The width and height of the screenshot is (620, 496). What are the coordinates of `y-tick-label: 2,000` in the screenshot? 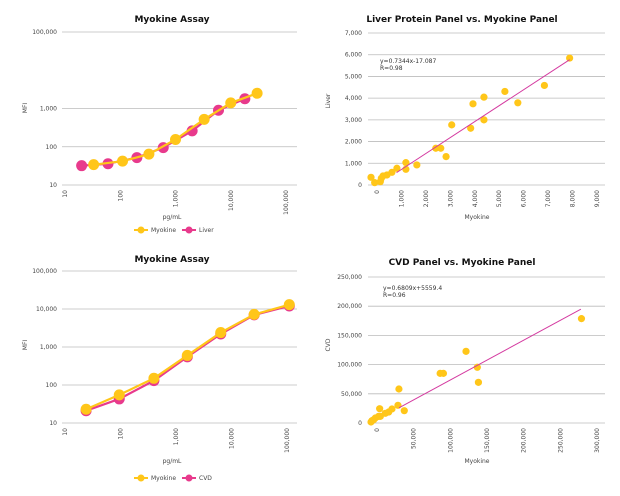 It's located at (353, 142).